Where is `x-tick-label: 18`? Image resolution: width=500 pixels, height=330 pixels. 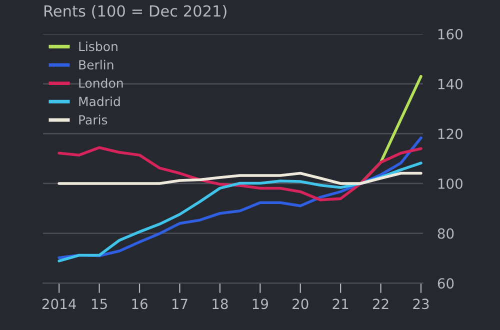 x-tick-label: 18 is located at coordinates (220, 304).